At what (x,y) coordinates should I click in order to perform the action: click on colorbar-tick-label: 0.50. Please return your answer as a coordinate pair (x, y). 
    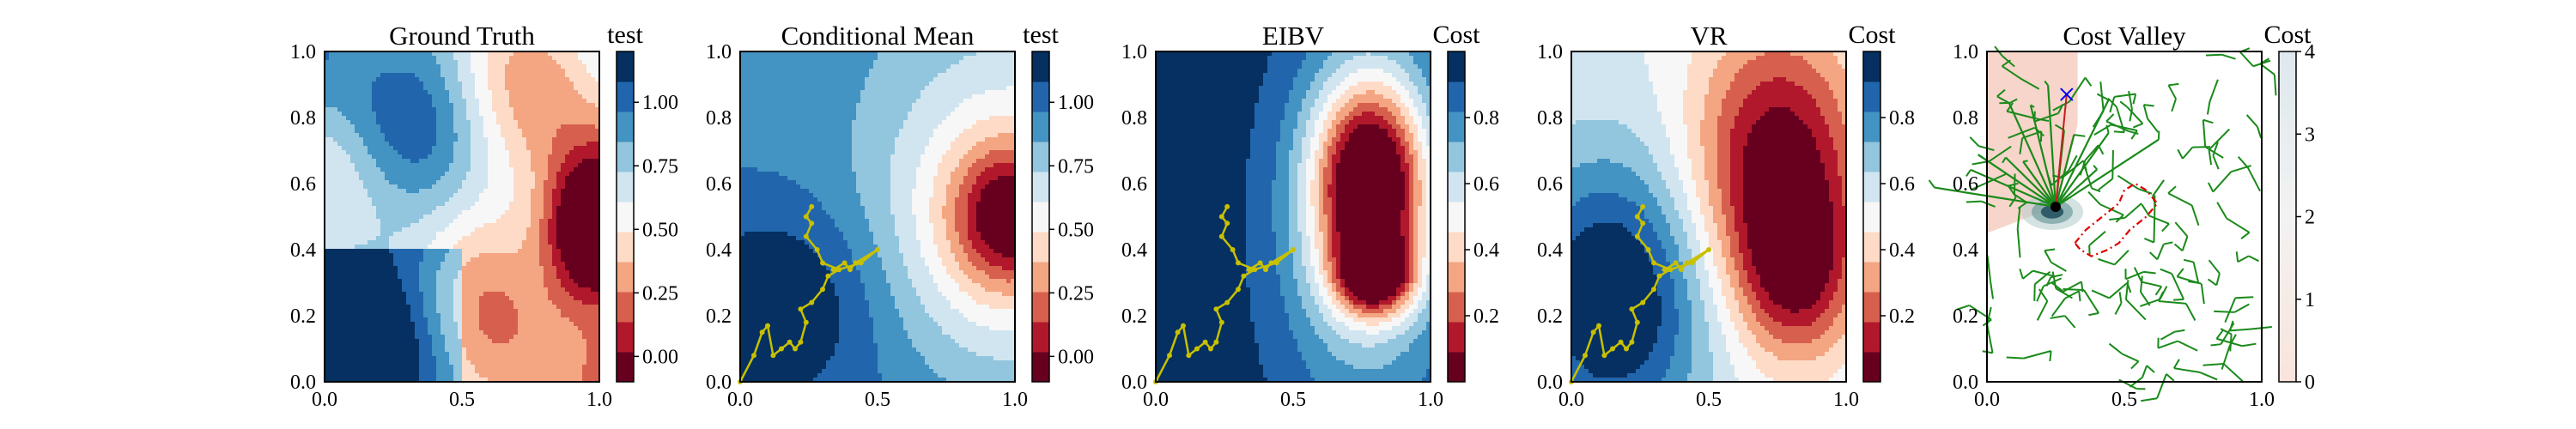
    Looking at the image, I should click on (660, 230).